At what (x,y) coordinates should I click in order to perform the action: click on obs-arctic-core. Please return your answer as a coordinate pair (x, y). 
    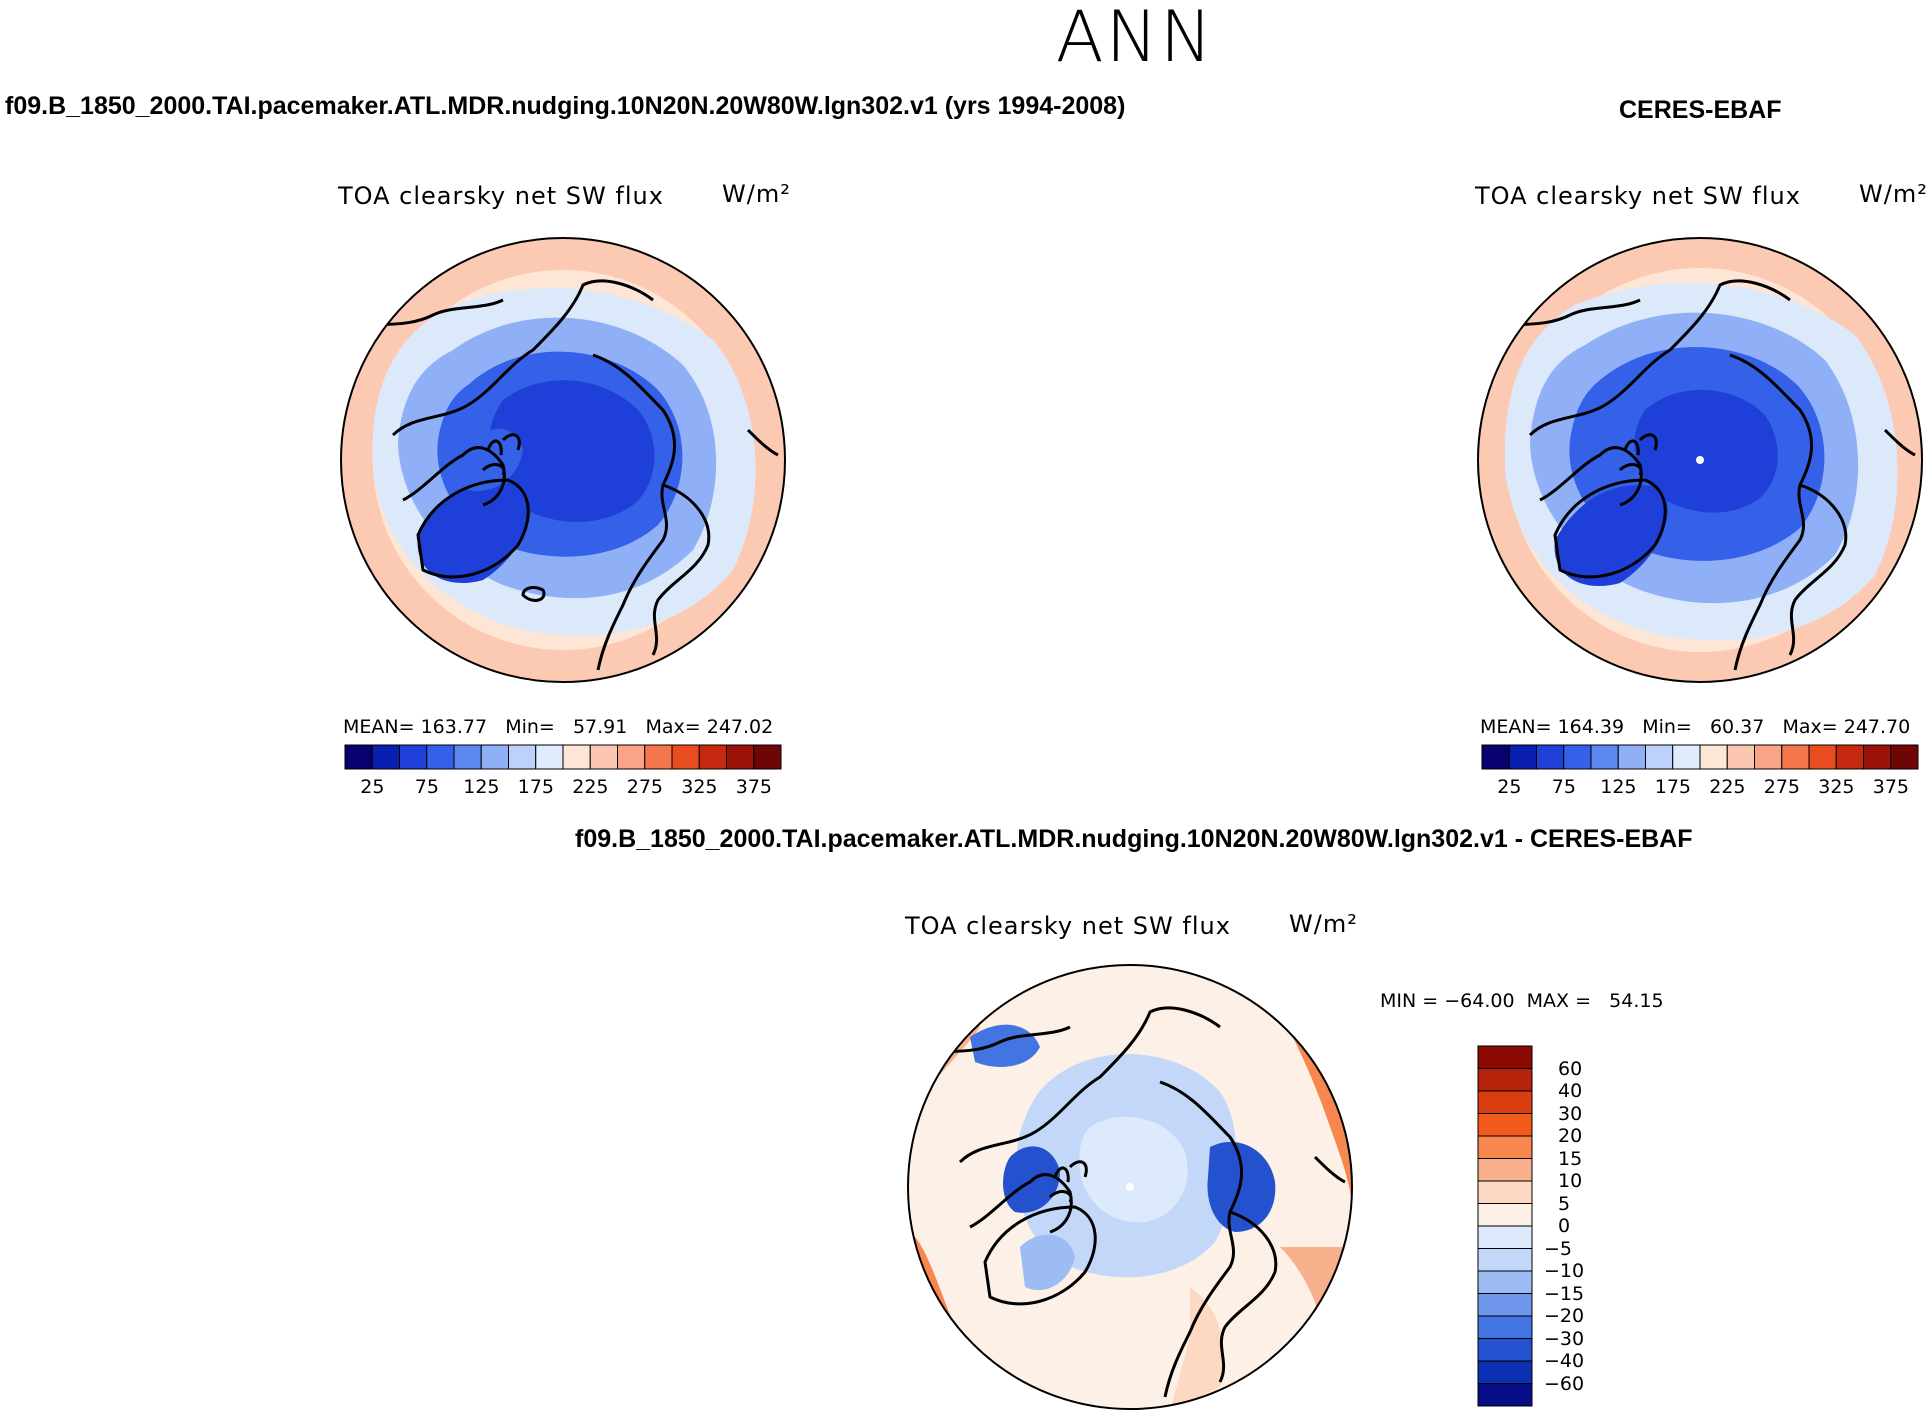
    Looking at the image, I should click on (1706, 451).